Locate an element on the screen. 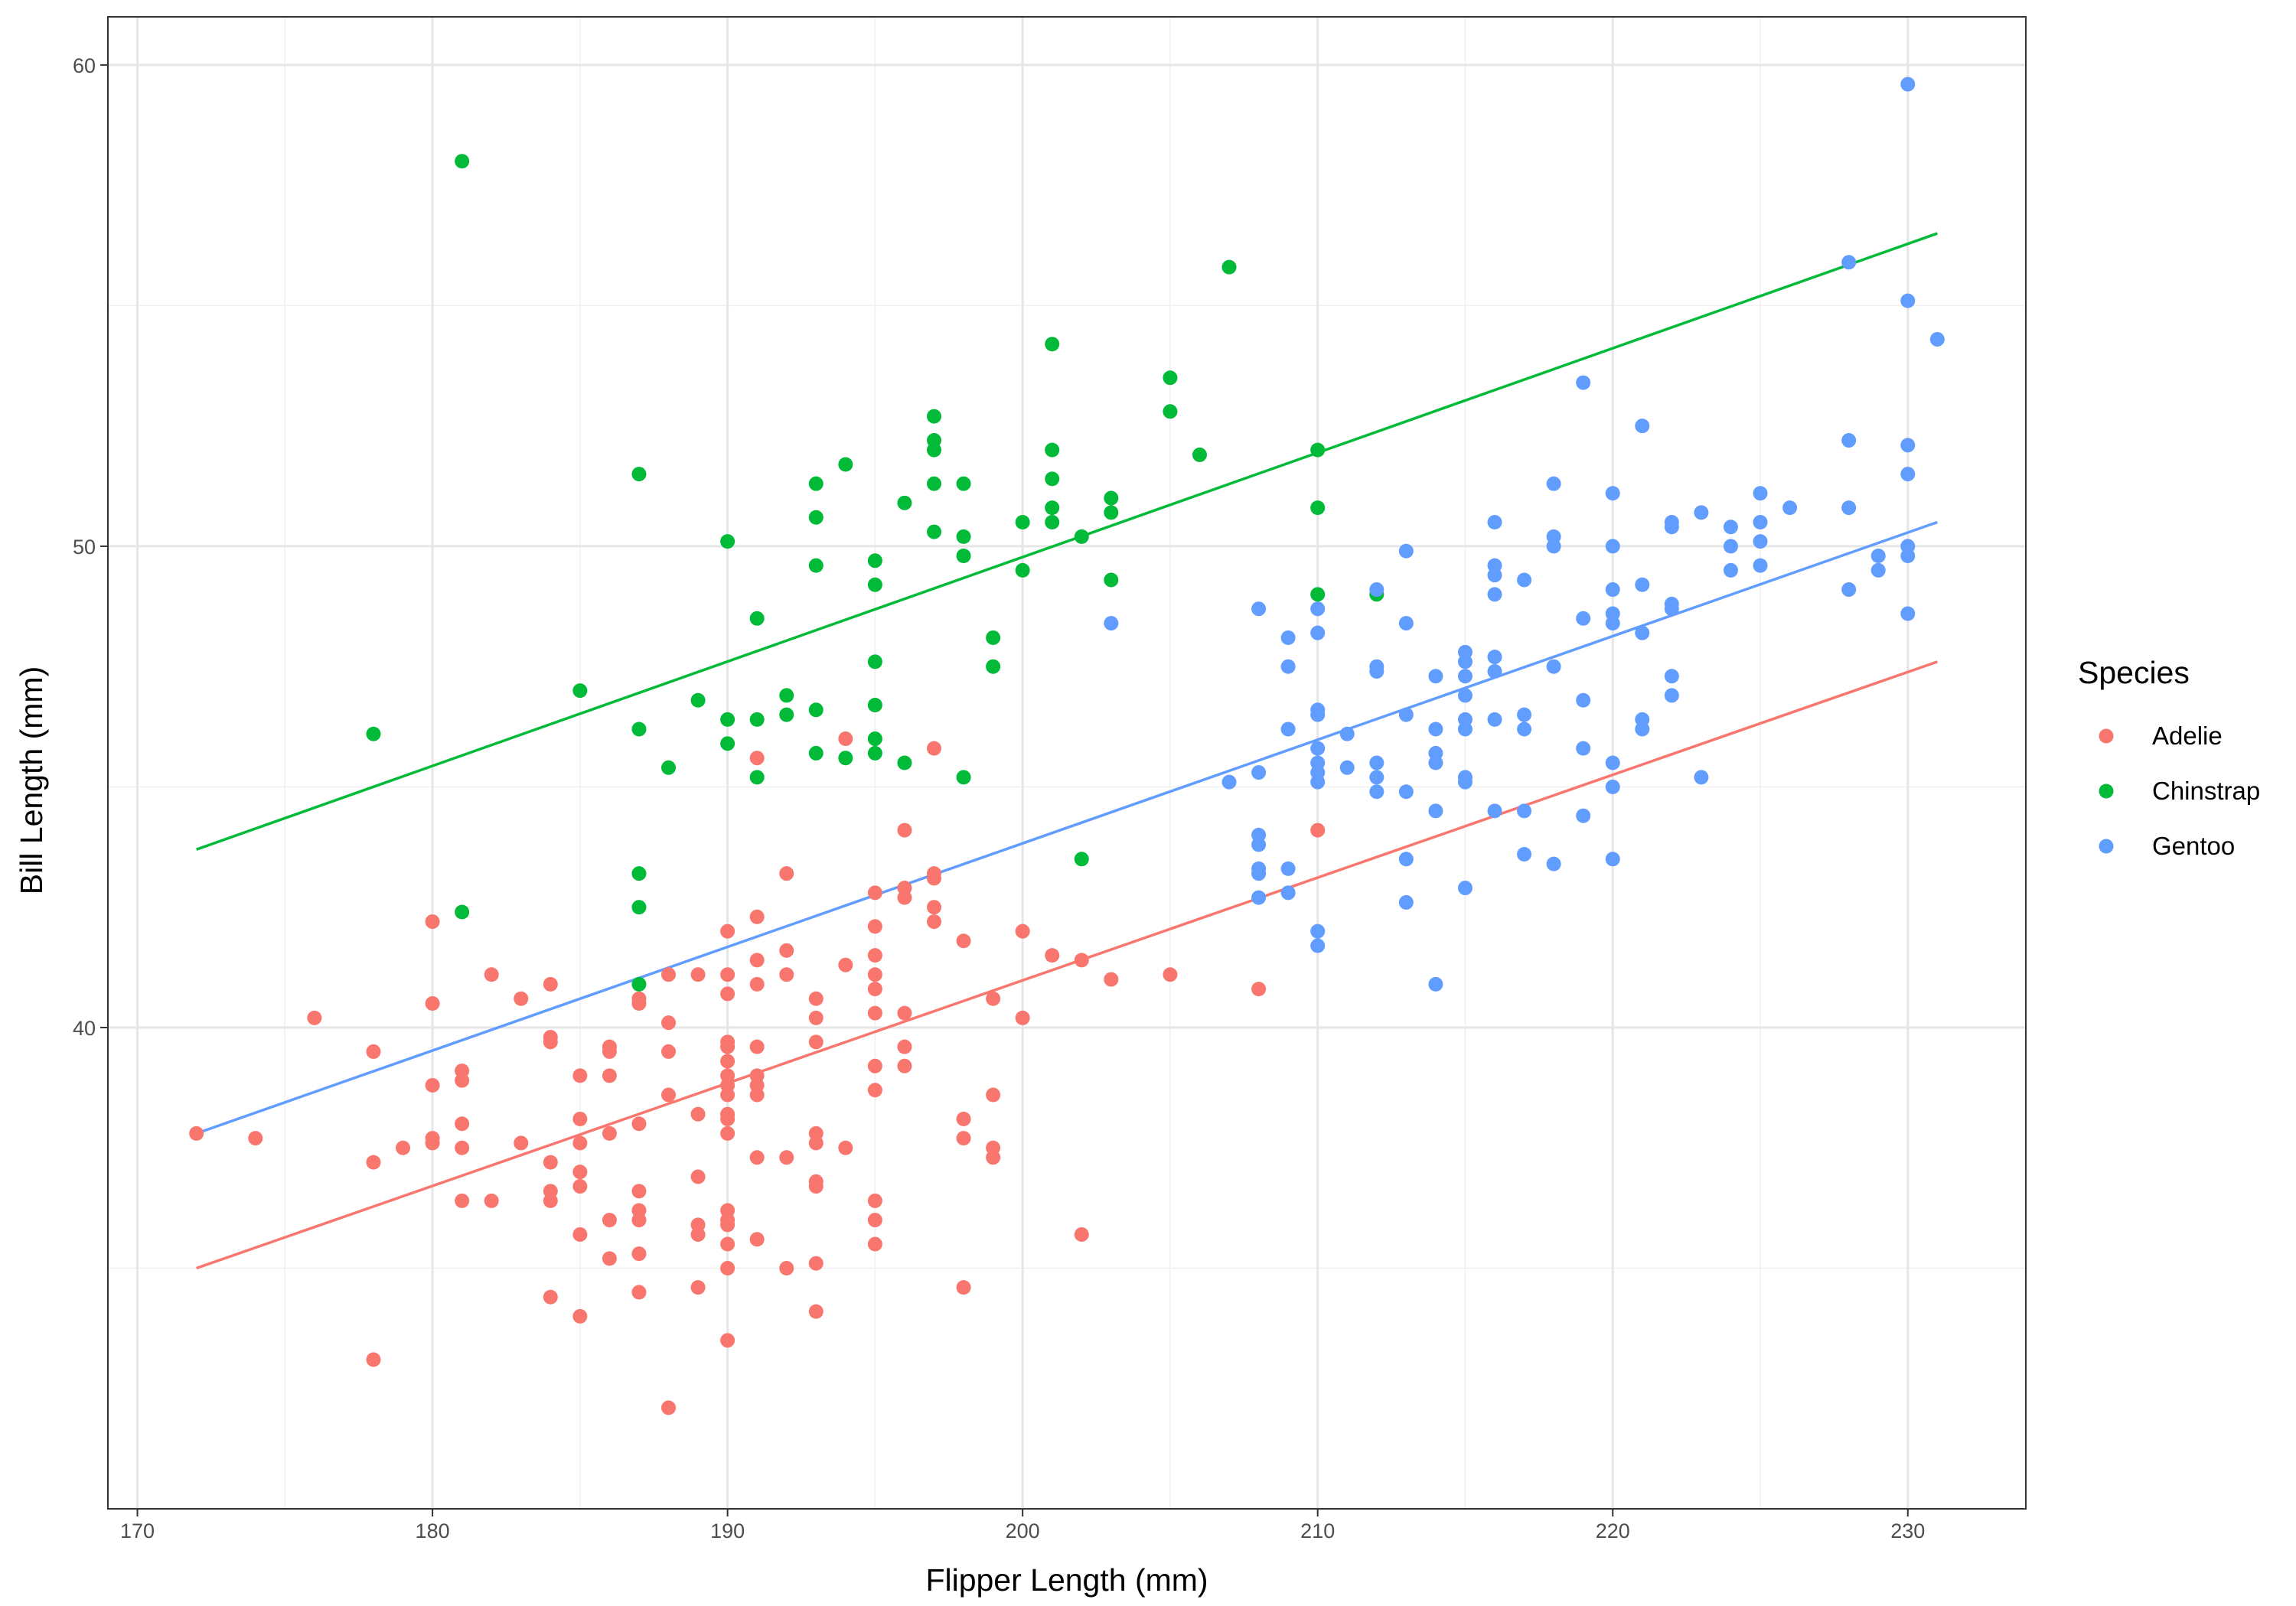  legend-key-chinstrap is located at coordinates (2106, 791).